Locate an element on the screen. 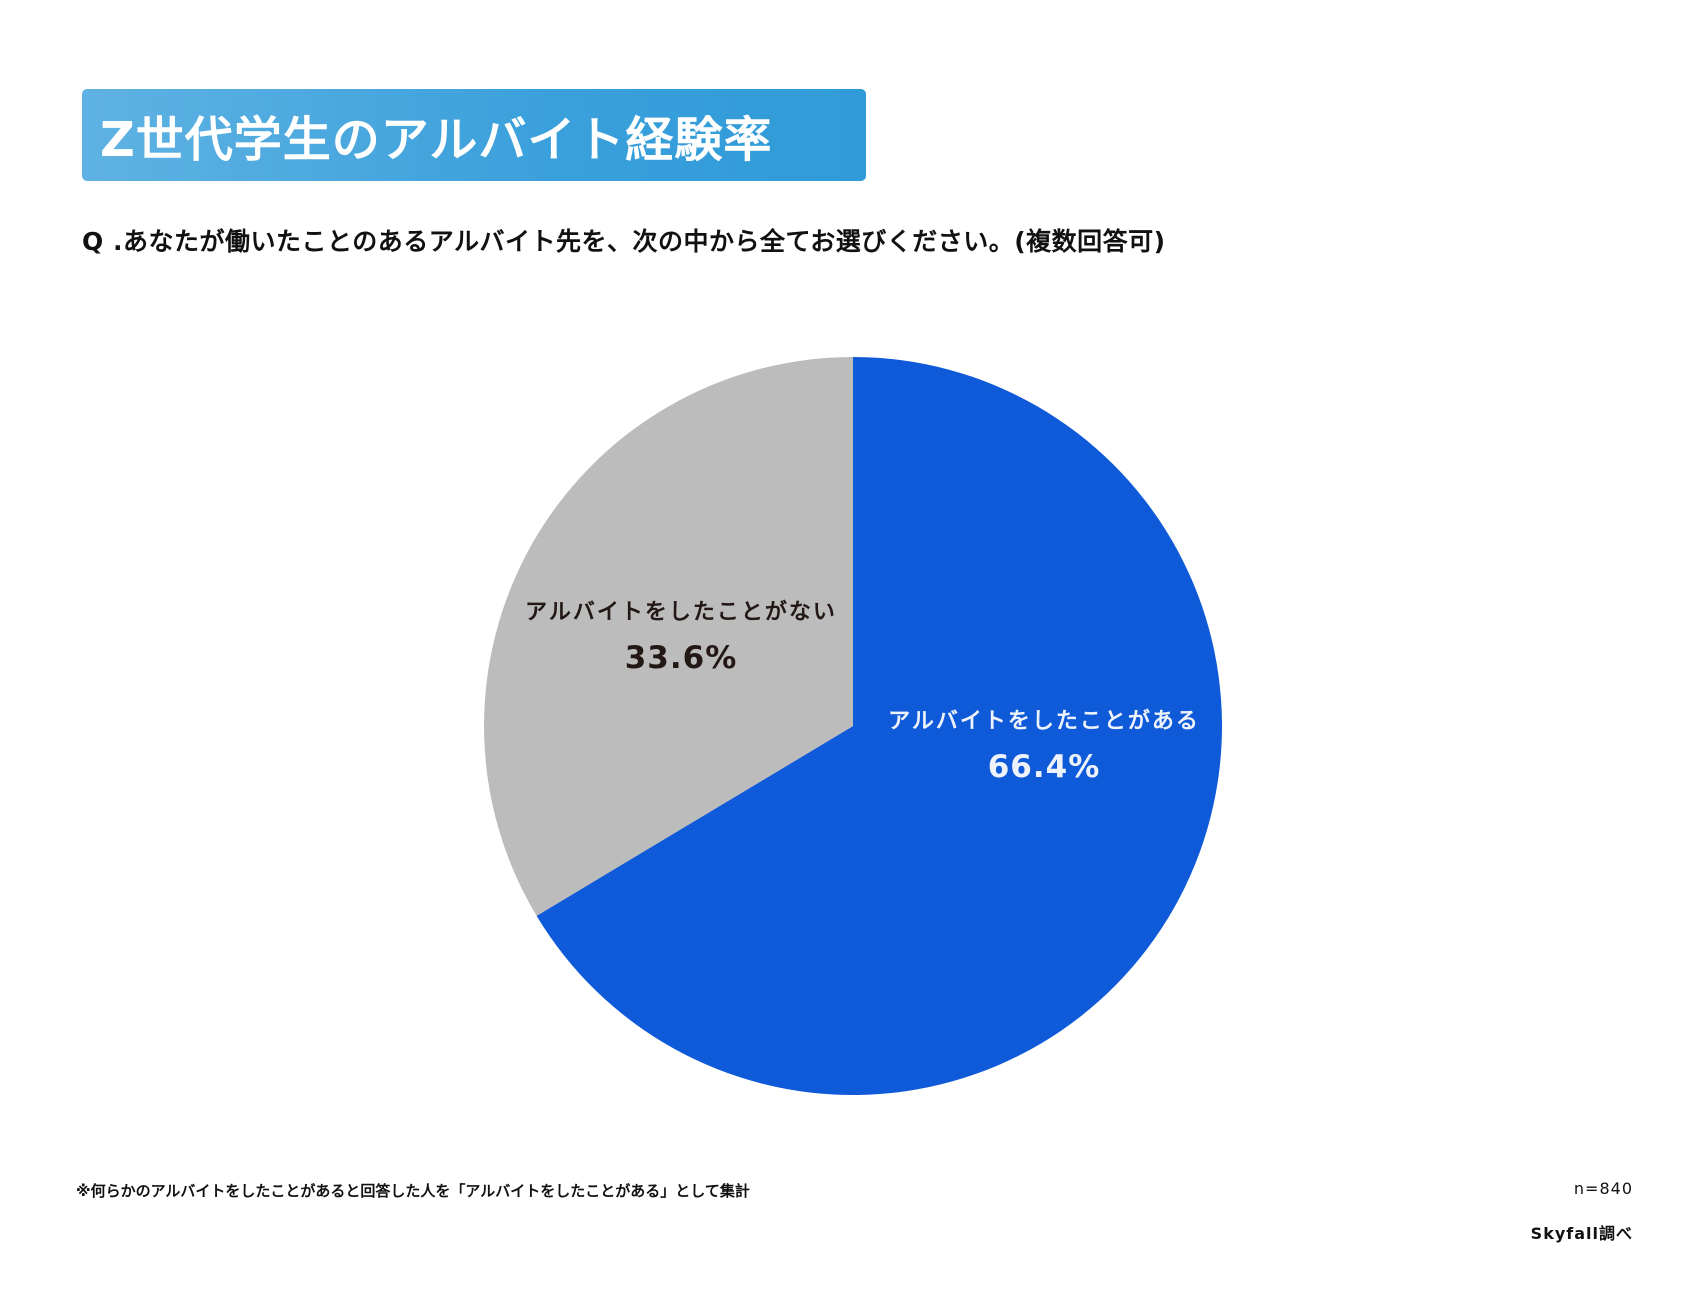  page-title: Z世代学生のアルバイト経験率 is located at coordinates (436, 140).